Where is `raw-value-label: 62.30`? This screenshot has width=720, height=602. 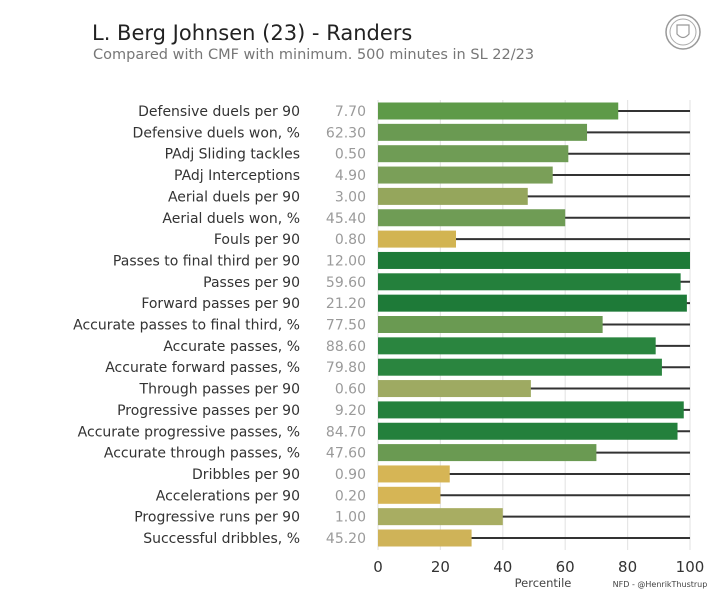
raw-value-label: 62.30 is located at coordinates (346, 133).